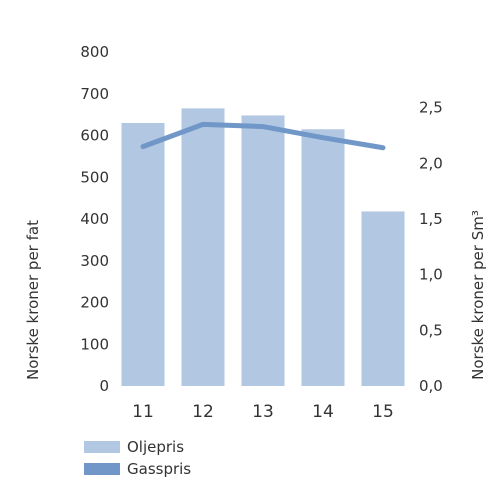 The image size is (500, 500). What do you see at coordinates (155, 447) in the screenshot?
I see `legend-label-oljepris: Oljepris` at bounding box center [155, 447].